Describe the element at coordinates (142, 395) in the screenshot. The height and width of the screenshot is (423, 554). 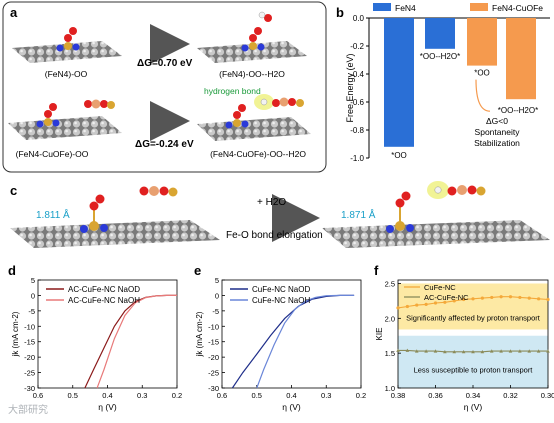
I see `panel-d-x-tick-label: 0.3` at that location.